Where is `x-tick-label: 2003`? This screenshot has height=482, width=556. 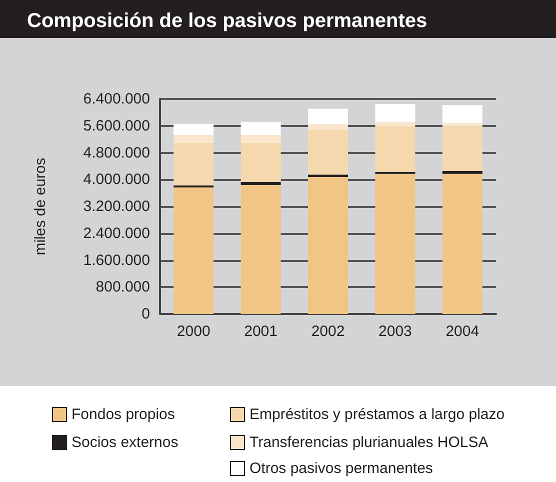 x-tick-label: 2003 is located at coordinates (395, 331).